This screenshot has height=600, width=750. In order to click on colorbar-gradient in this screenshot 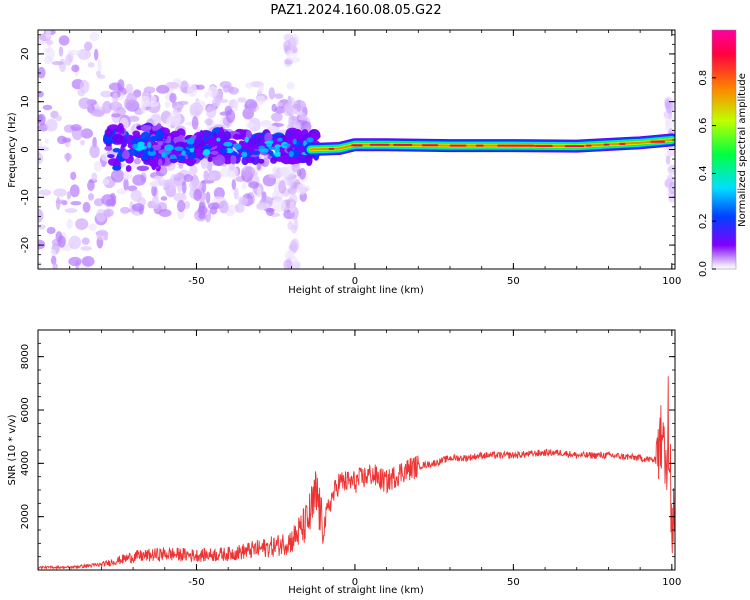, I will do `click(724, 149)`.